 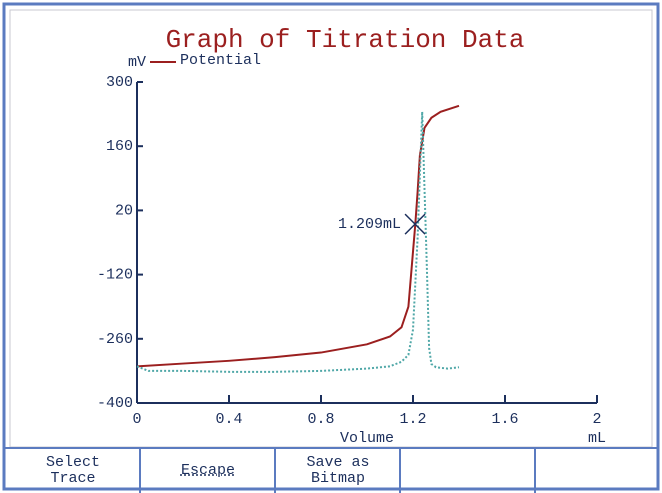 I want to click on y-tick-label: -400, so click(x=115, y=403).